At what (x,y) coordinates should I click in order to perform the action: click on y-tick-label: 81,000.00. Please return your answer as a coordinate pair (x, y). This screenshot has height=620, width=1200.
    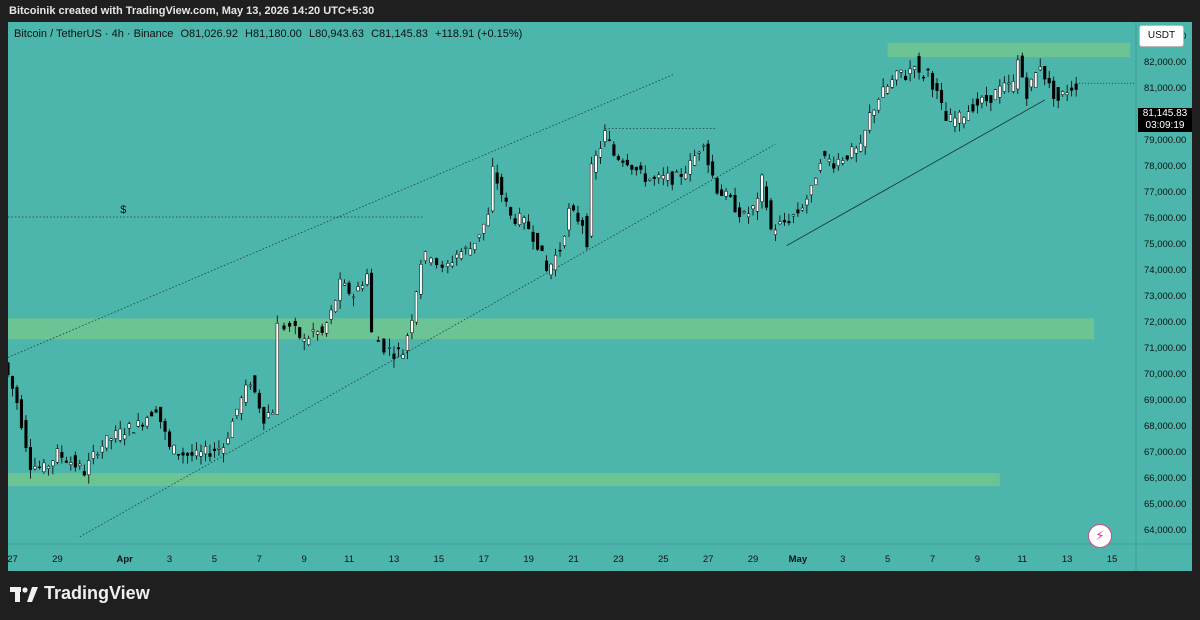
    Looking at the image, I should click on (1165, 88).